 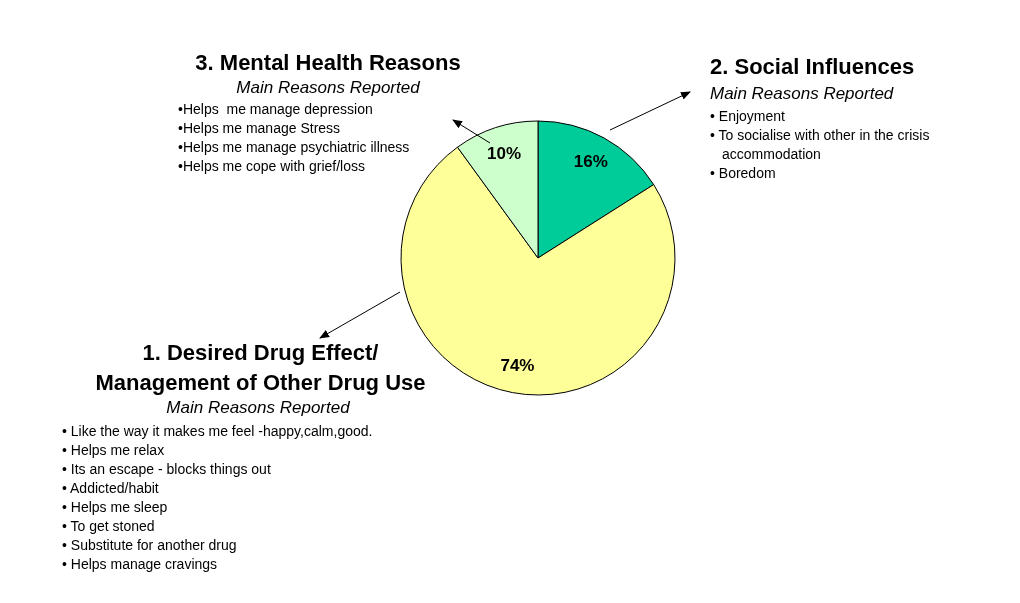 What do you see at coordinates (167, 469) in the screenshot?
I see `text: • Its an escape - blocks things out` at bounding box center [167, 469].